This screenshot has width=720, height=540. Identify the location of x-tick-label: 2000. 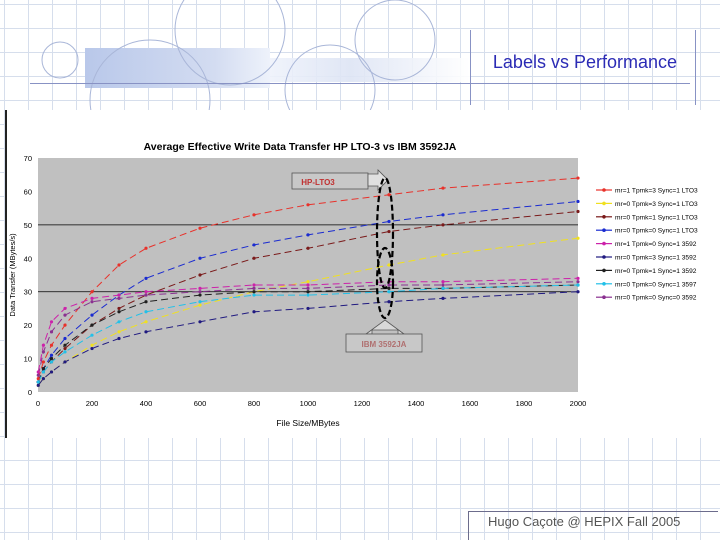
(578, 403).